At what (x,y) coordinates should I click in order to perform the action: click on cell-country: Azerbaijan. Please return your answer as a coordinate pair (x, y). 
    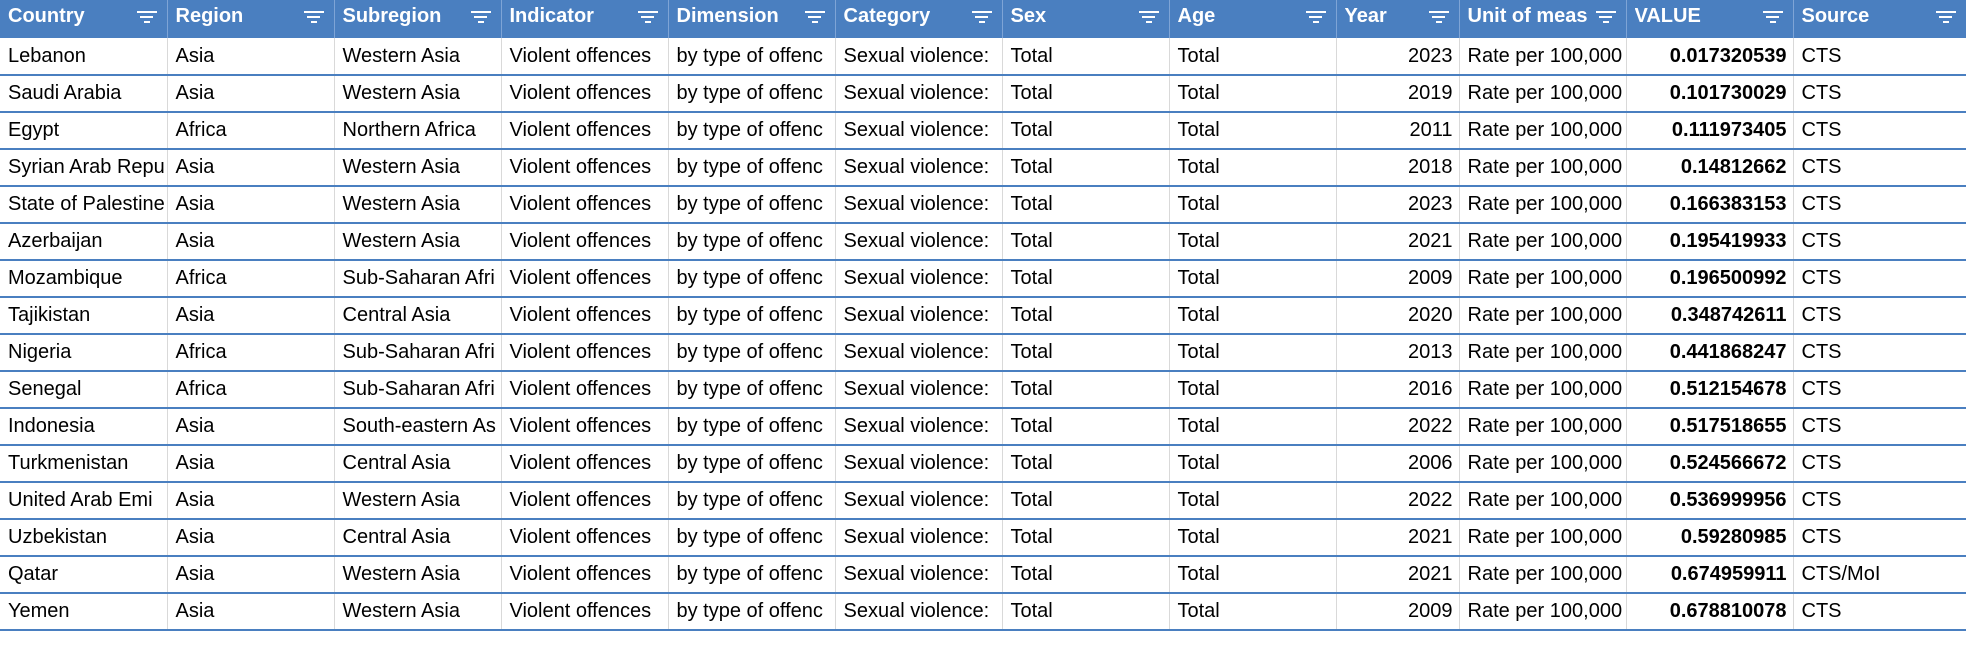
    Looking at the image, I should click on (84, 242).